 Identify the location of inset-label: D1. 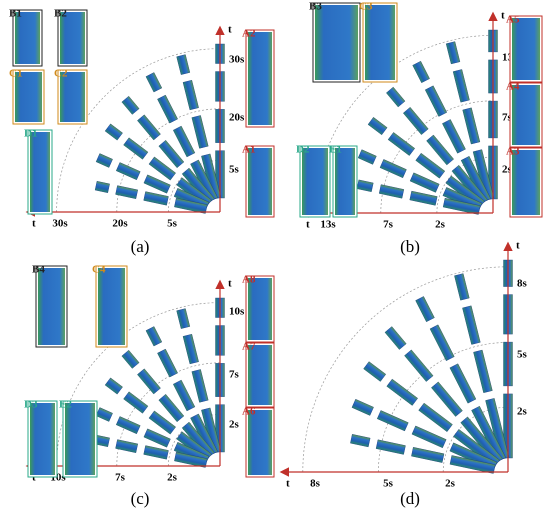
(30, 134).